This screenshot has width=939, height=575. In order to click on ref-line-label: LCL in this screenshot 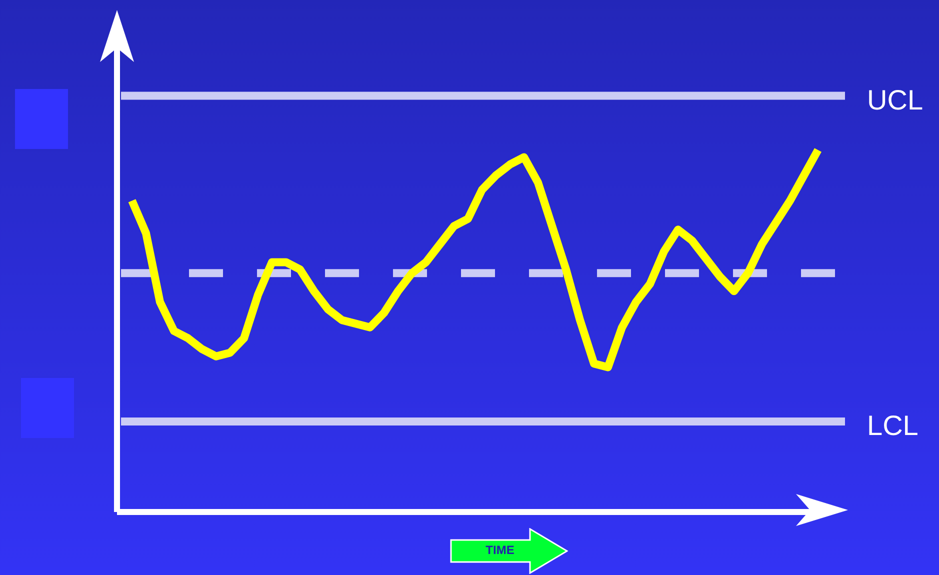, I will do `click(892, 426)`.